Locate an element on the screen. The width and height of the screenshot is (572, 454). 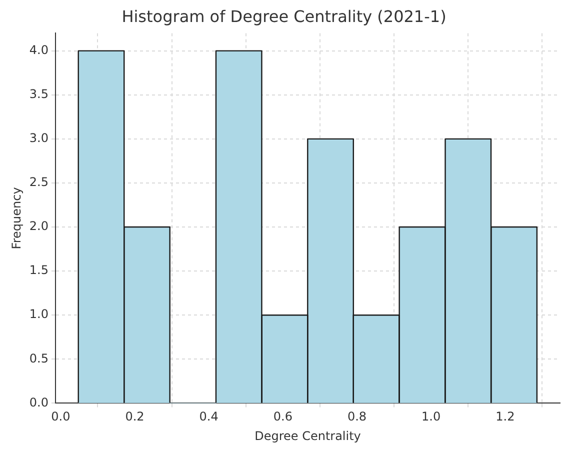
x-tick-label: 0.6 is located at coordinates (282, 417).